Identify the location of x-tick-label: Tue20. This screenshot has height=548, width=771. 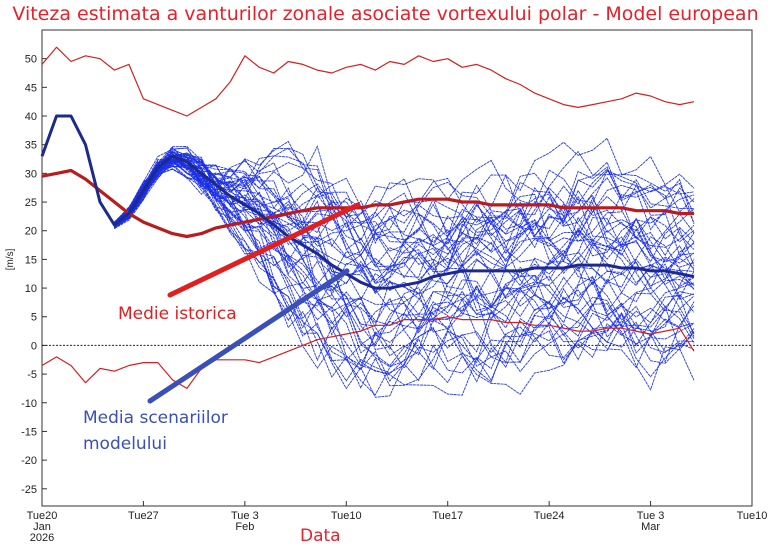
(42, 516).